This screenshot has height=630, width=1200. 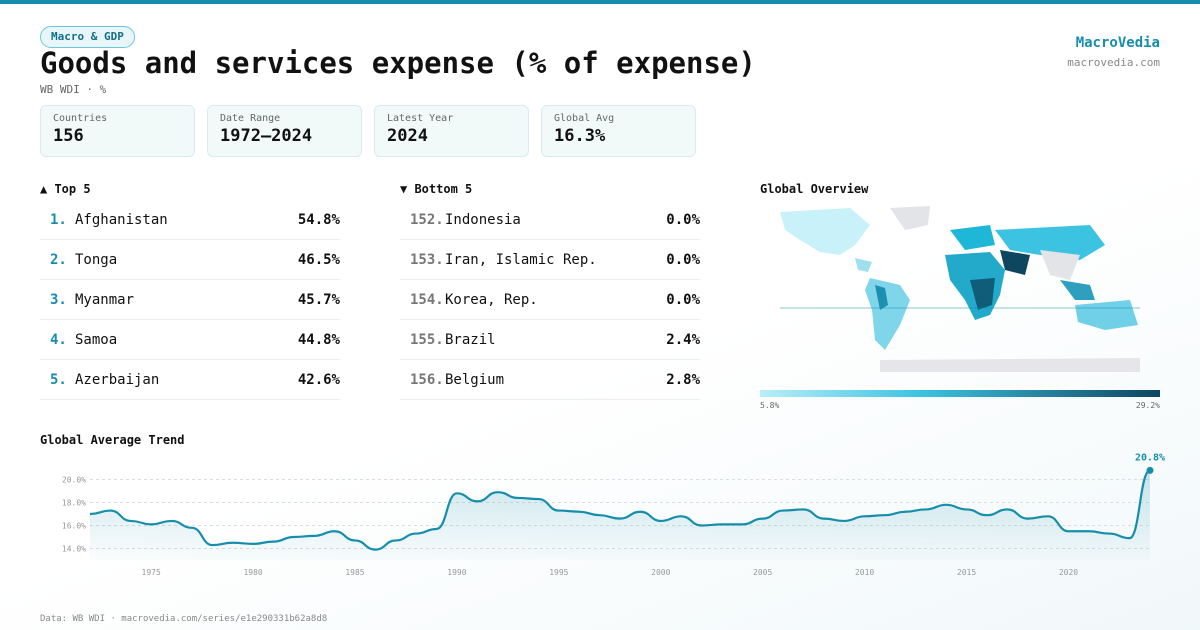 What do you see at coordinates (1068, 572) in the screenshot?
I see `x-tick-label: 2020` at bounding box center [1068, 572].